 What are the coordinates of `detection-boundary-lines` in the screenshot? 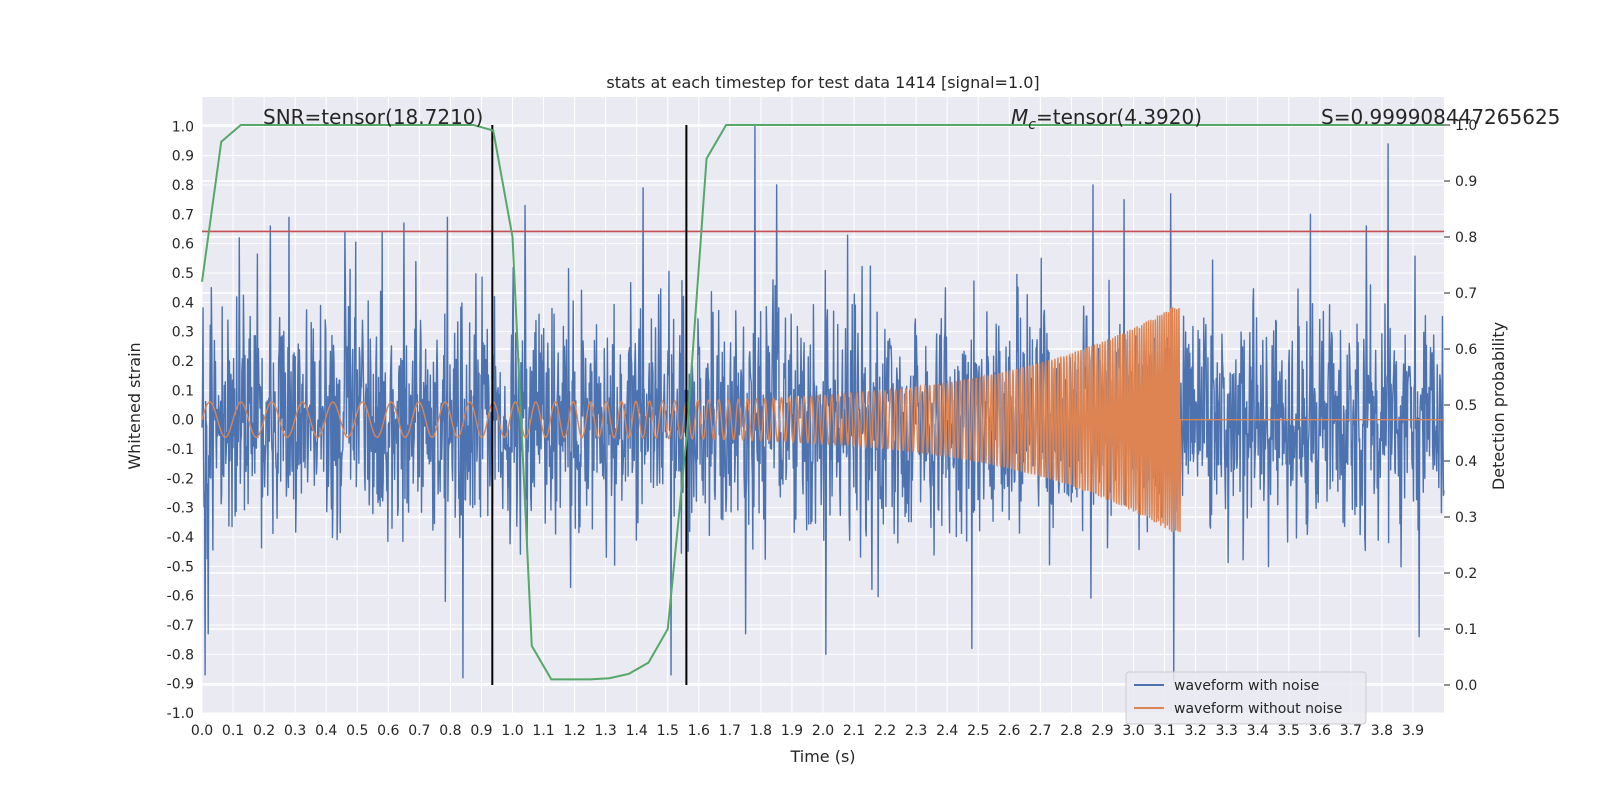 It's located at (589, 405).